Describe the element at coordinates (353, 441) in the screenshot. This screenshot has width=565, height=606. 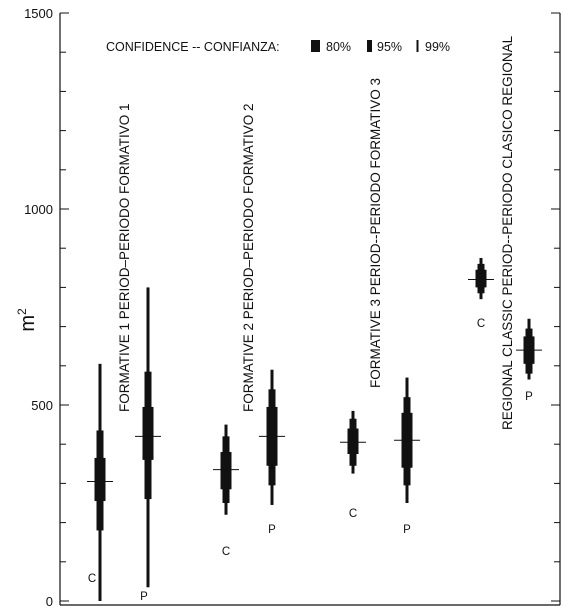
I see `period-3-c-ci80` at that location.